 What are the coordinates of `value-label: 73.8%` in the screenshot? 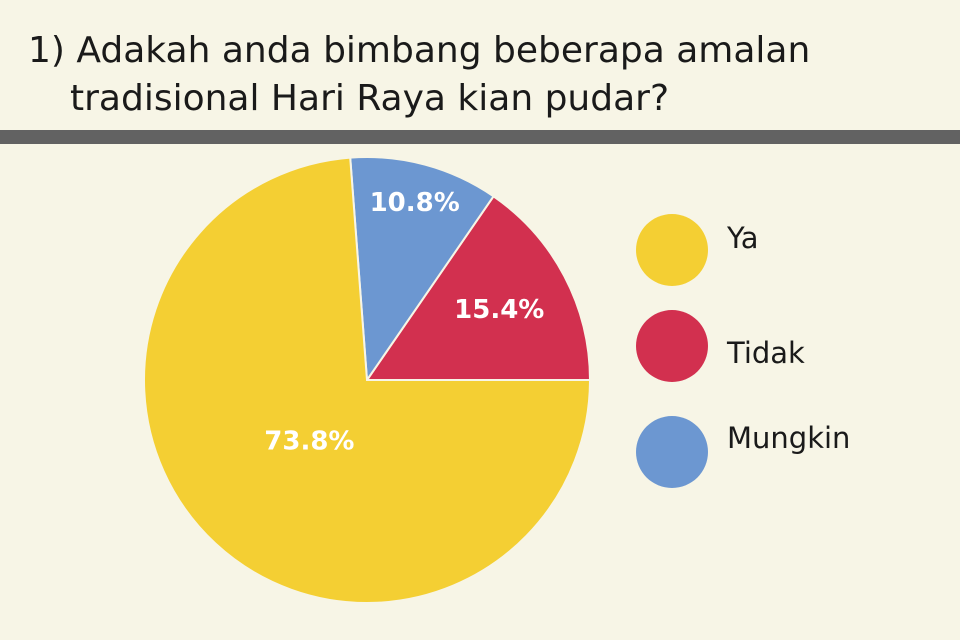 It's located at (309, 442).